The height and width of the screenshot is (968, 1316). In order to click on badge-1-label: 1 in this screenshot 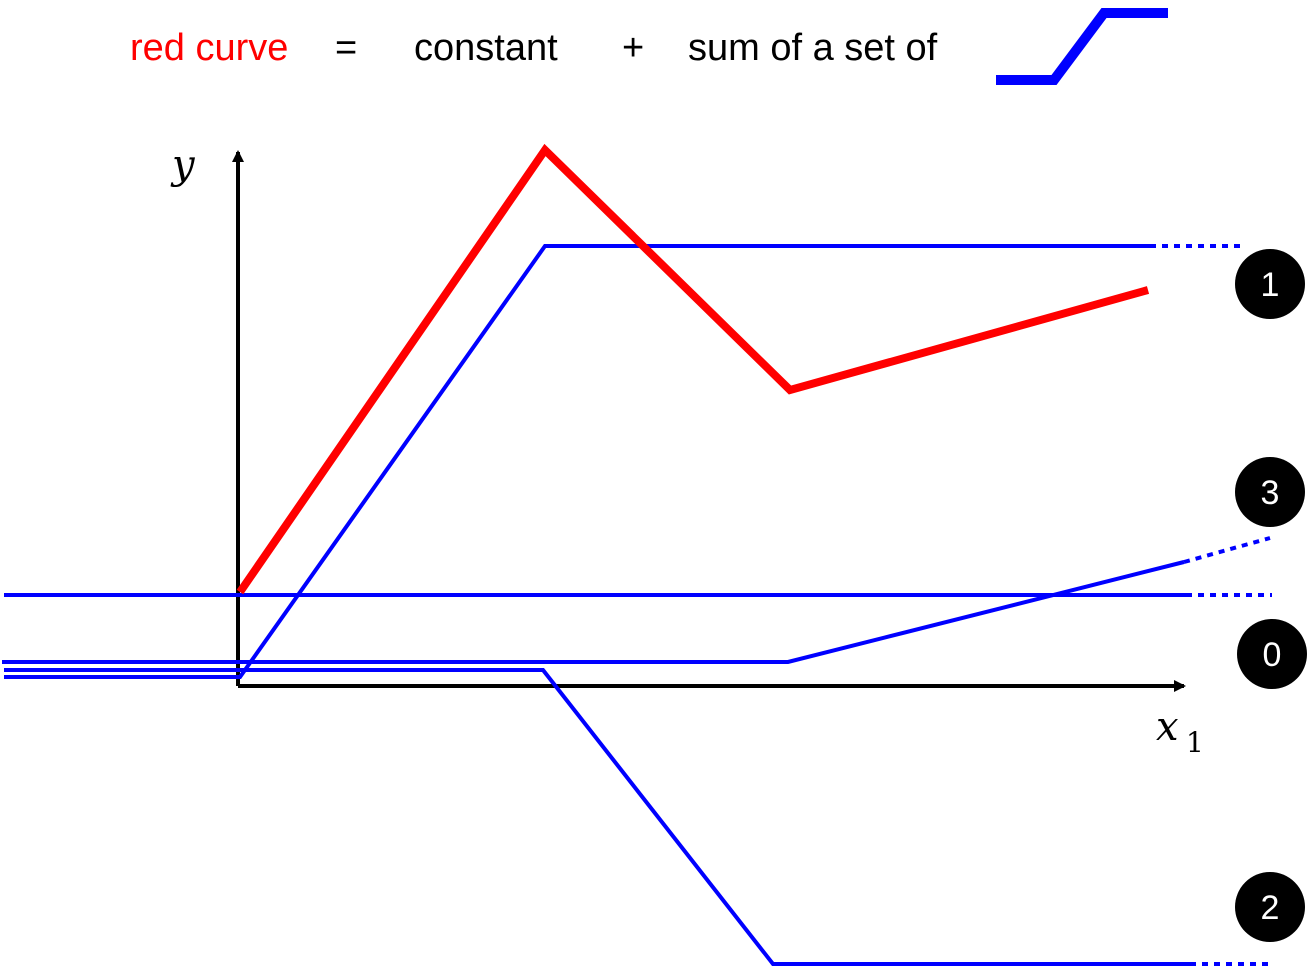, I will do `click(1270, 285)`.